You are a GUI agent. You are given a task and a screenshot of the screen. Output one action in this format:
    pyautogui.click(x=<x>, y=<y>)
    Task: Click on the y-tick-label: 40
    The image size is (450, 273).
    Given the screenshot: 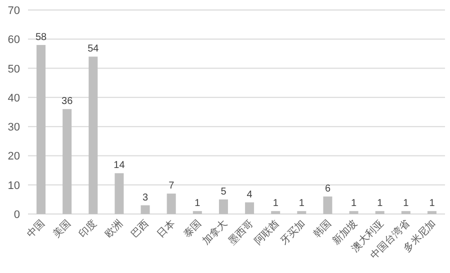 What is the action you would take?
    pyautogui.click(x=14, y=98)
    